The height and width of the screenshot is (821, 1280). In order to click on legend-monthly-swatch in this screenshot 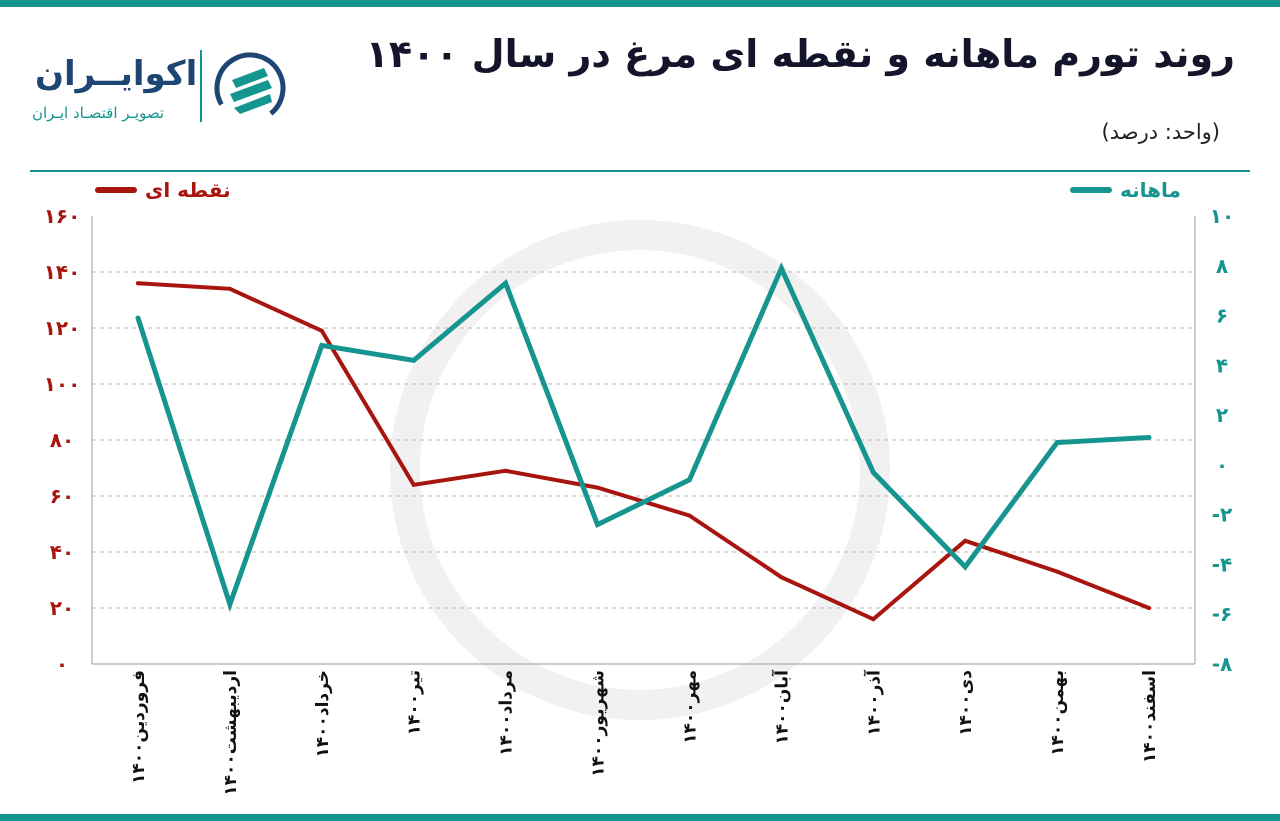, I will do `click(1091, 190)`.